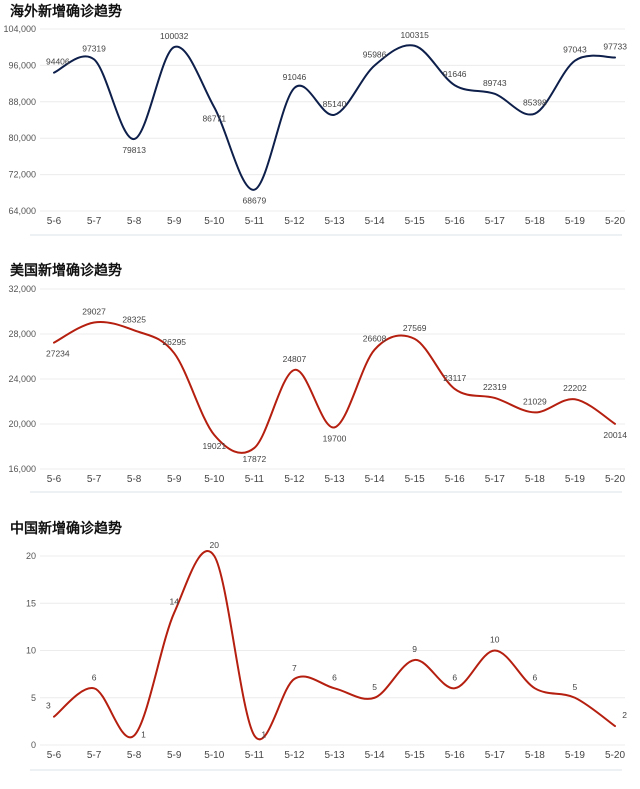  I want to click on data-label: 26608, so click(375, 339).